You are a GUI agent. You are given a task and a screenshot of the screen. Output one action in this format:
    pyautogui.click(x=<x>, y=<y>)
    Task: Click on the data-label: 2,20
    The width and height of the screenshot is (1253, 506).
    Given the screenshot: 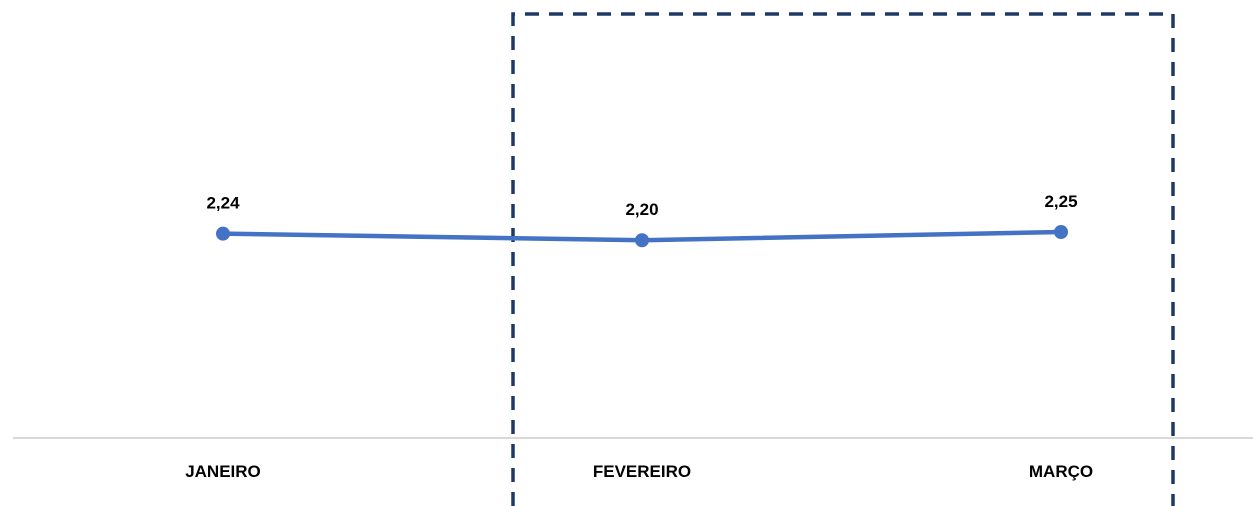 What is the action you would take?
    pyautogui.click(x=641, y=209)
    